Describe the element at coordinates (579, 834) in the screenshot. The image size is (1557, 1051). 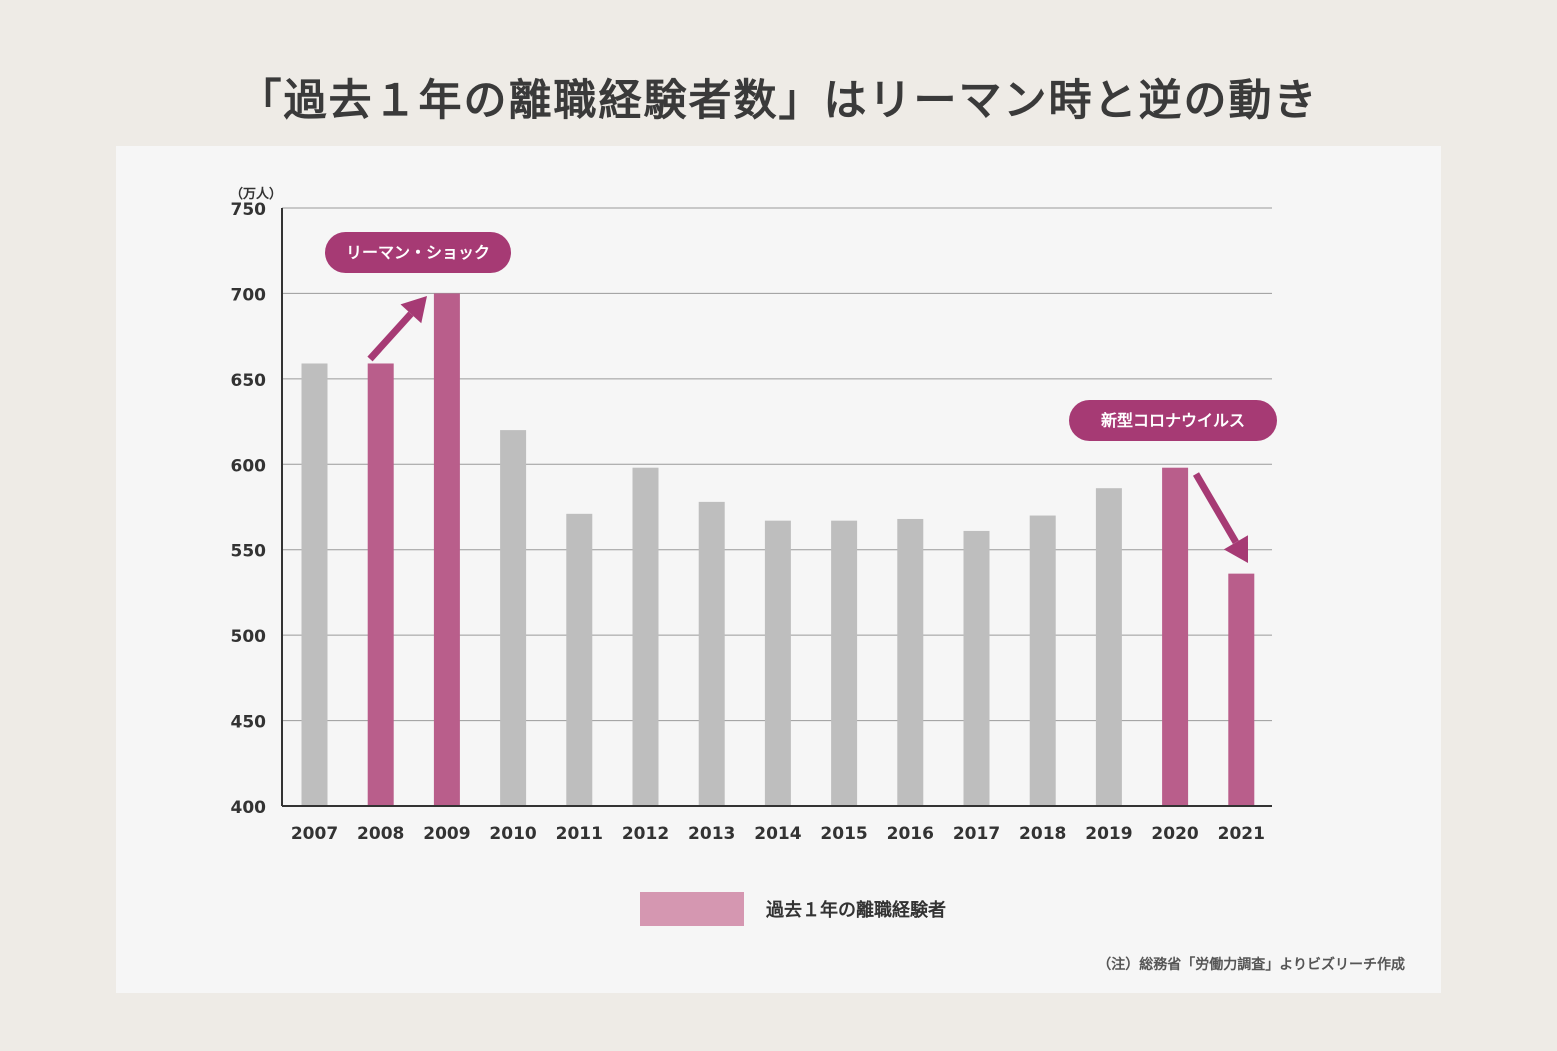
I see `x-tick-label-2011: 2011` at that location.